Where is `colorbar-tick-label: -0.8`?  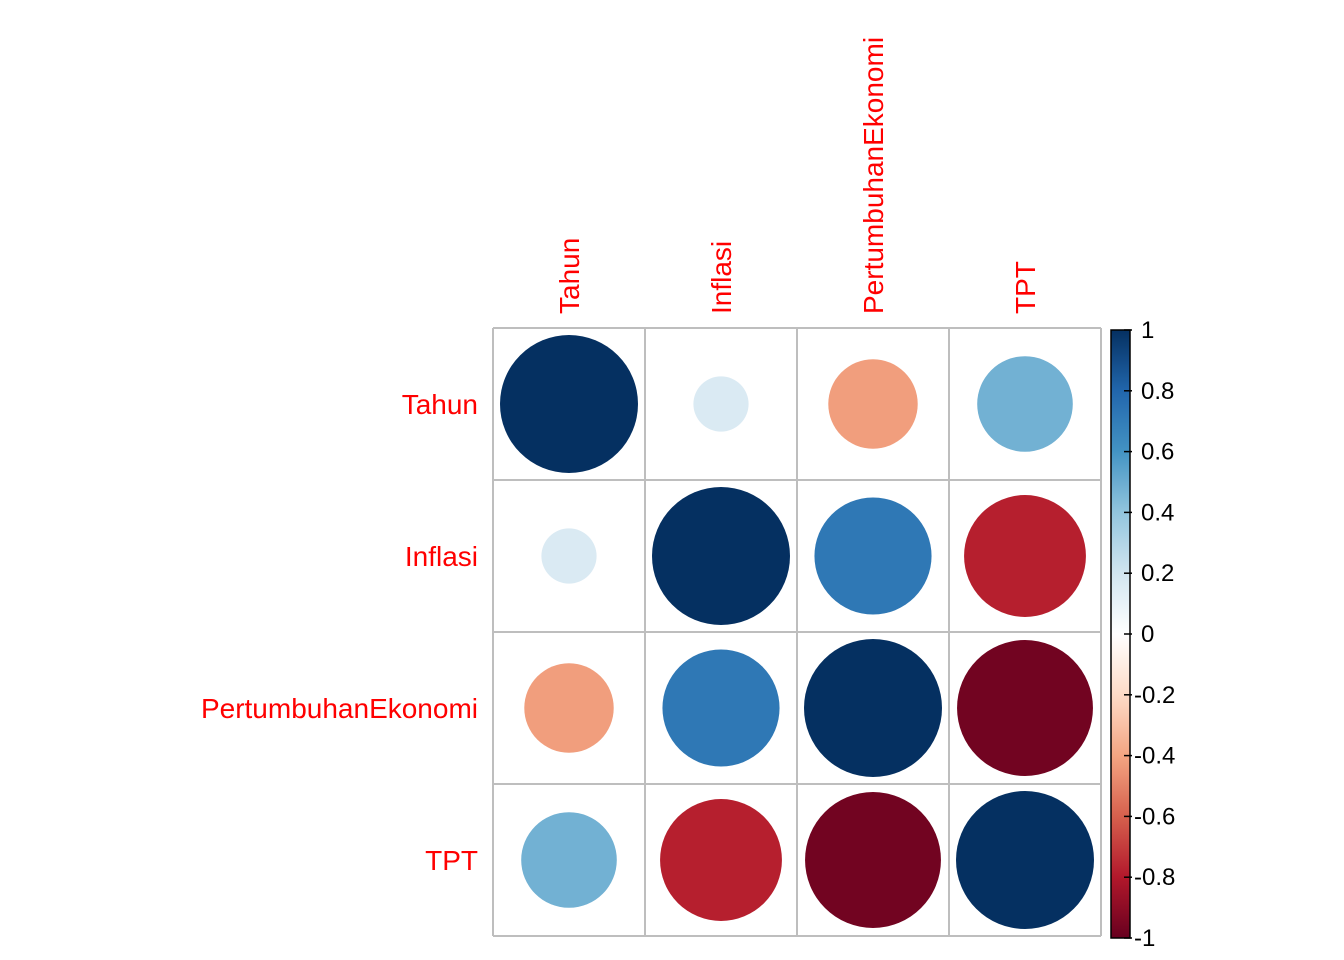
colorbar-tick-label: -0.8 is located at coordinates (1154, 877).